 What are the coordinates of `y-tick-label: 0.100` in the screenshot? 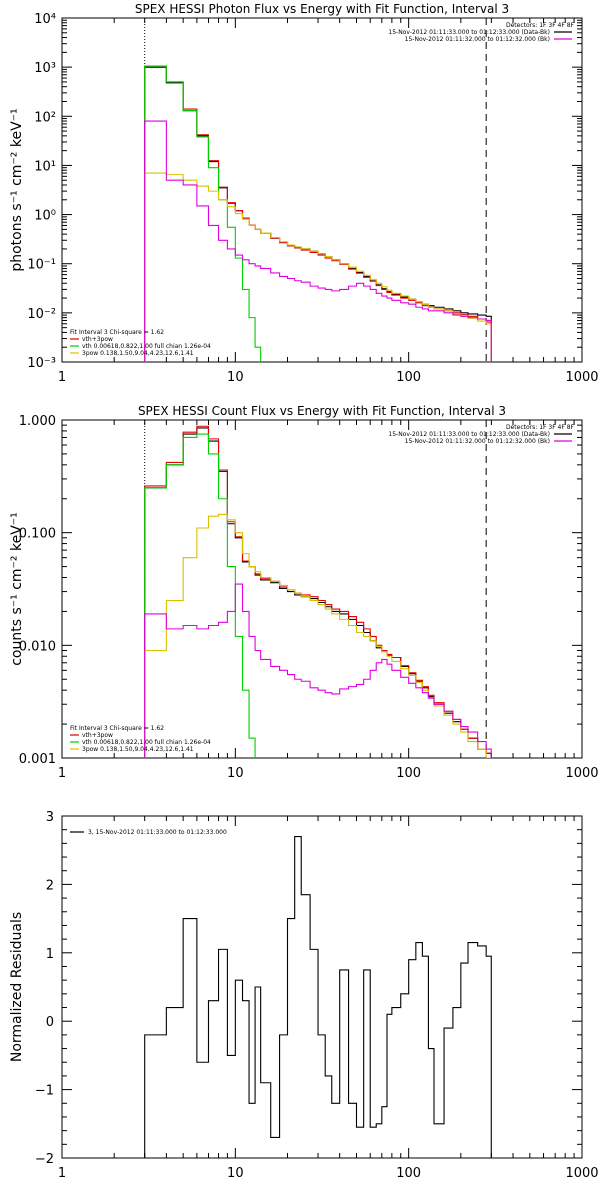 It's located at (37, 534).